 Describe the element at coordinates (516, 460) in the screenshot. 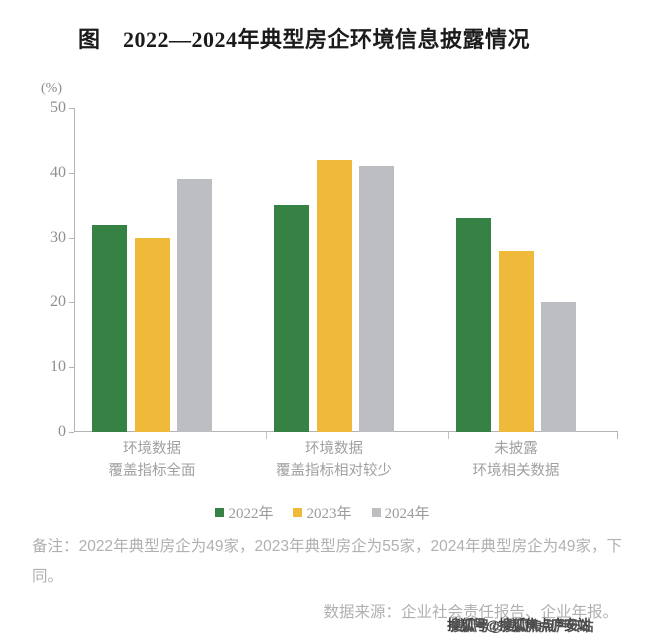

I see `x-axis-category-label: 未披露 环境相关数据` at that location.